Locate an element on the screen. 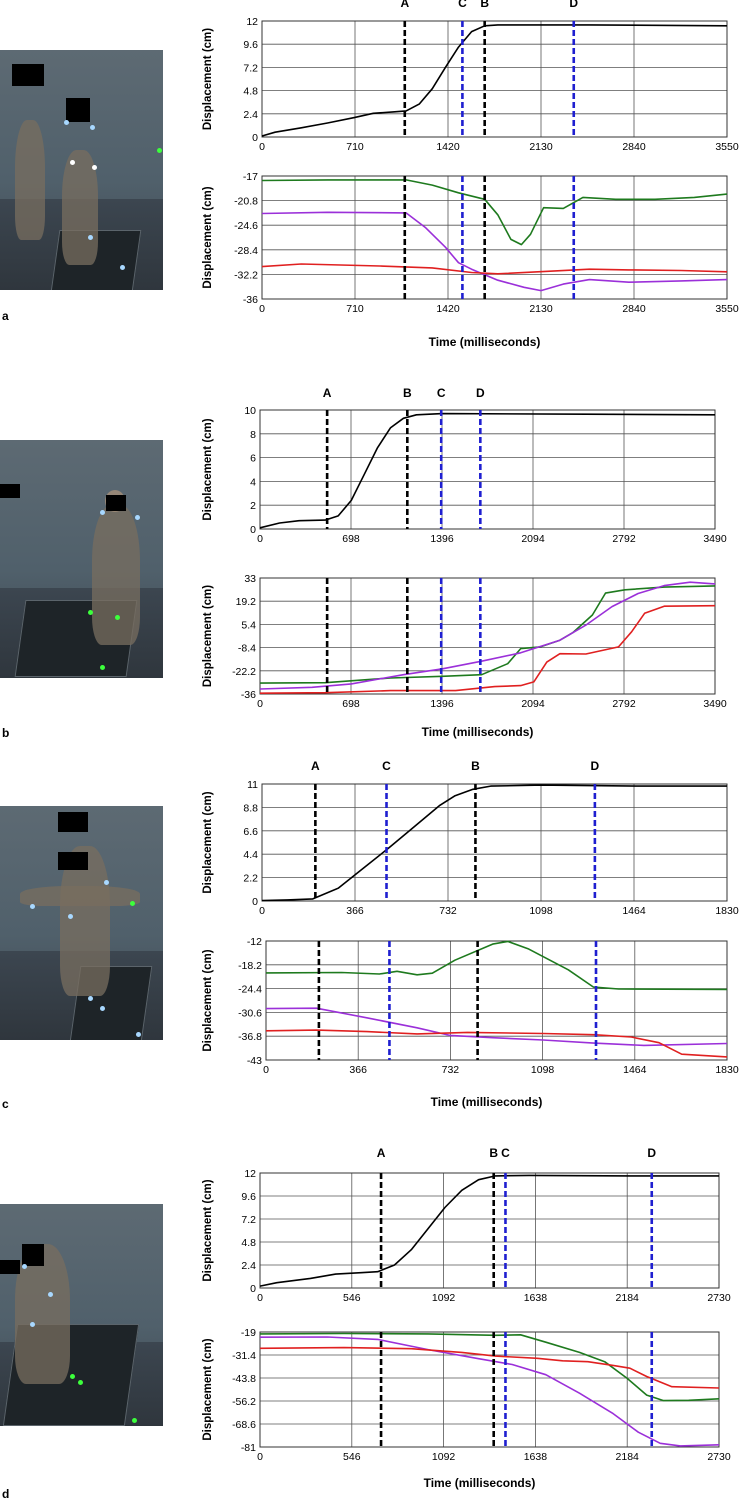  panel-3-bottom-xtick-label: 2184 is located at coordinates (628, 1457).